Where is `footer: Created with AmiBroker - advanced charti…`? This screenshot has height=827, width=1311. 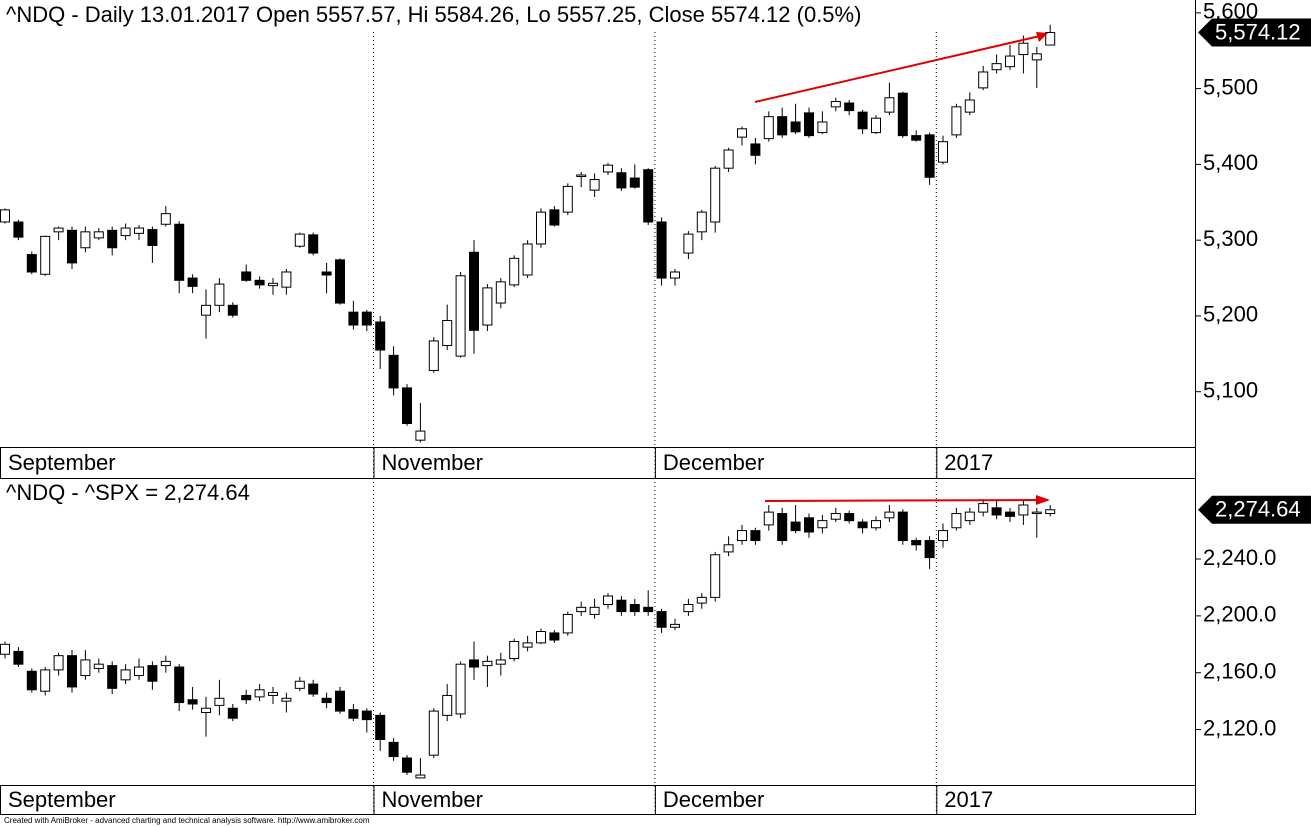
footer: Created with AmiBroker - advanced charti… is located at coordinates (187, 820).